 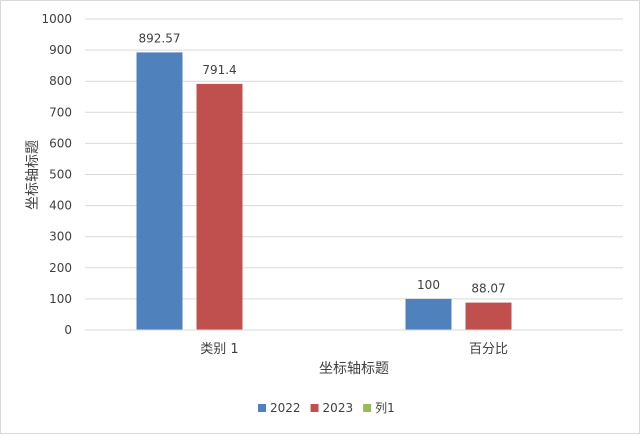 I want to click on y-tick-label: 900, so click(x=60, y=50).